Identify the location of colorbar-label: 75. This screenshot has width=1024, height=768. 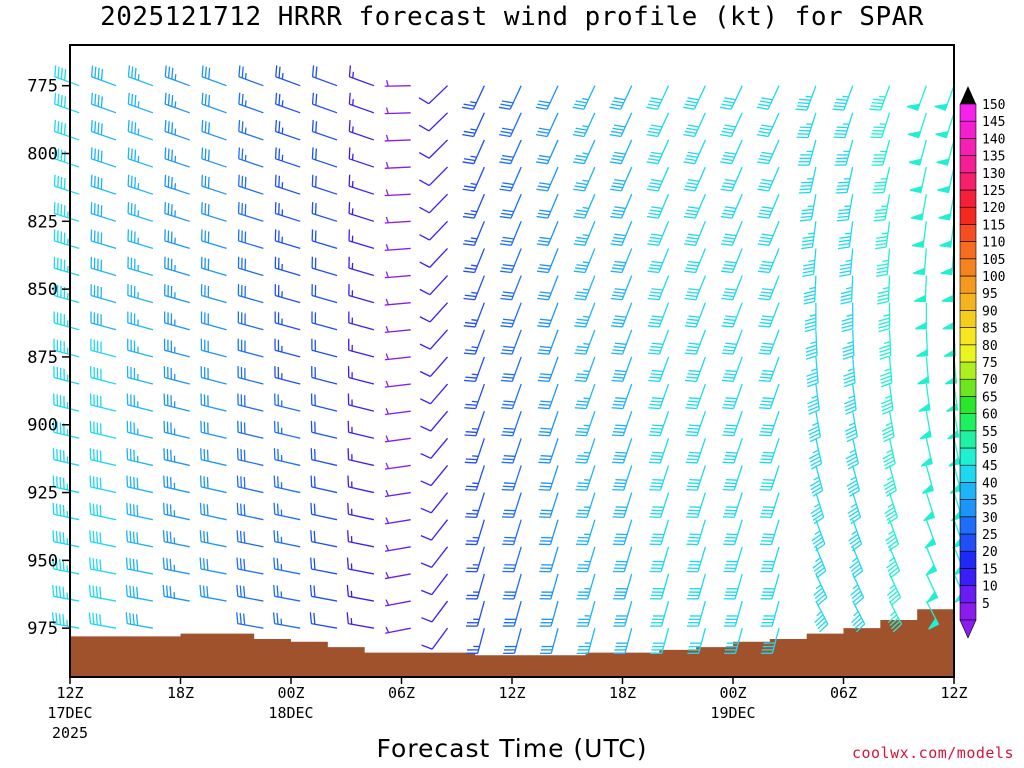
(990, 363).